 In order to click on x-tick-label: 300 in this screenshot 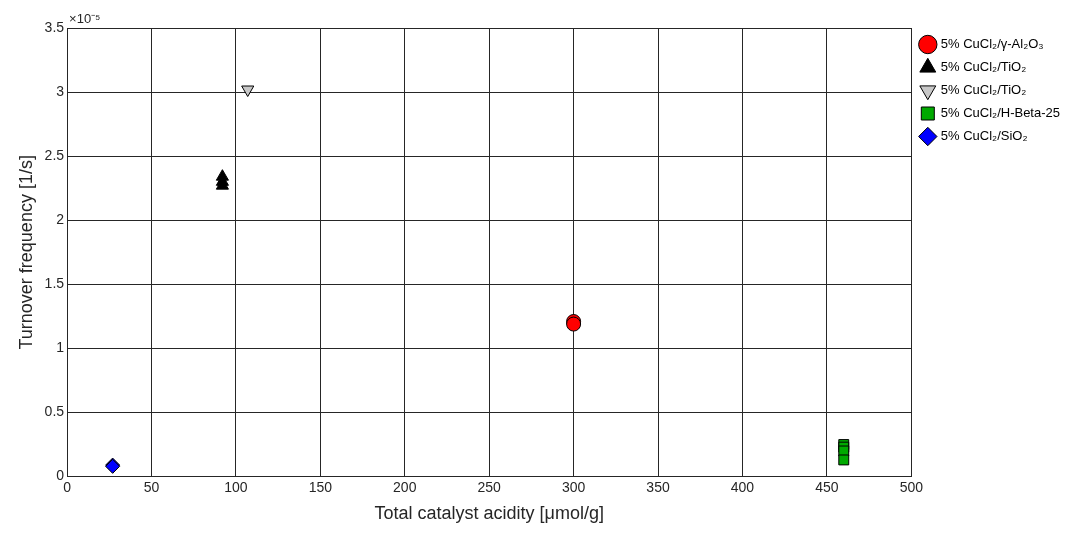, I will do `click(573, 486)`.